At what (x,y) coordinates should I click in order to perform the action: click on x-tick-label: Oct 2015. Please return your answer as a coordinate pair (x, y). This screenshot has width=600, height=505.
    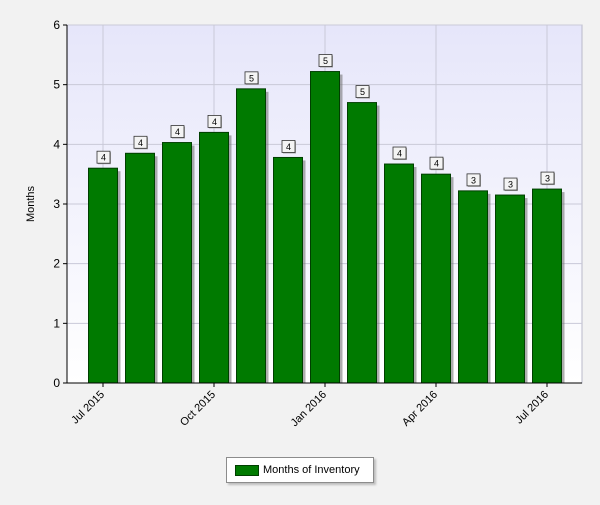
    Looking at the image, I should click on (198, 409).